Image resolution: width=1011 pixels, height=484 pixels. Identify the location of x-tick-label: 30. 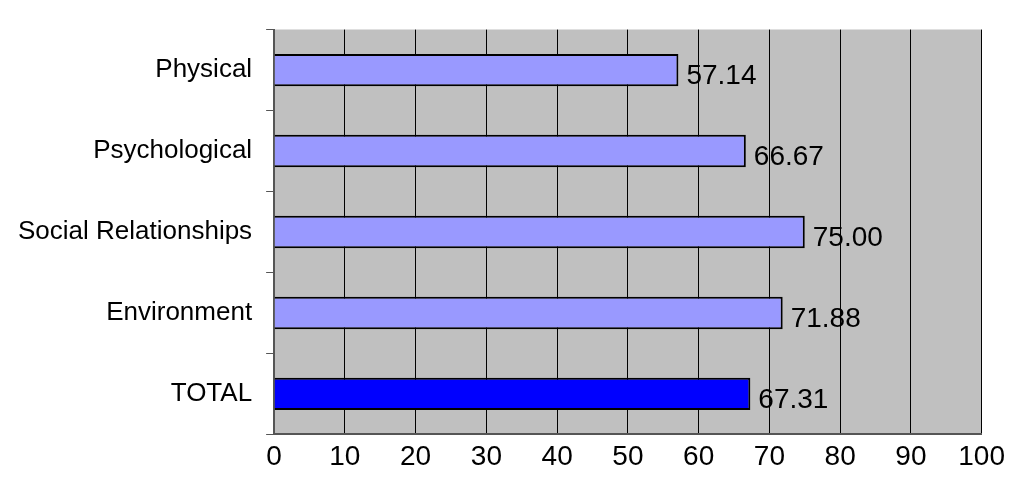
(486, 455).